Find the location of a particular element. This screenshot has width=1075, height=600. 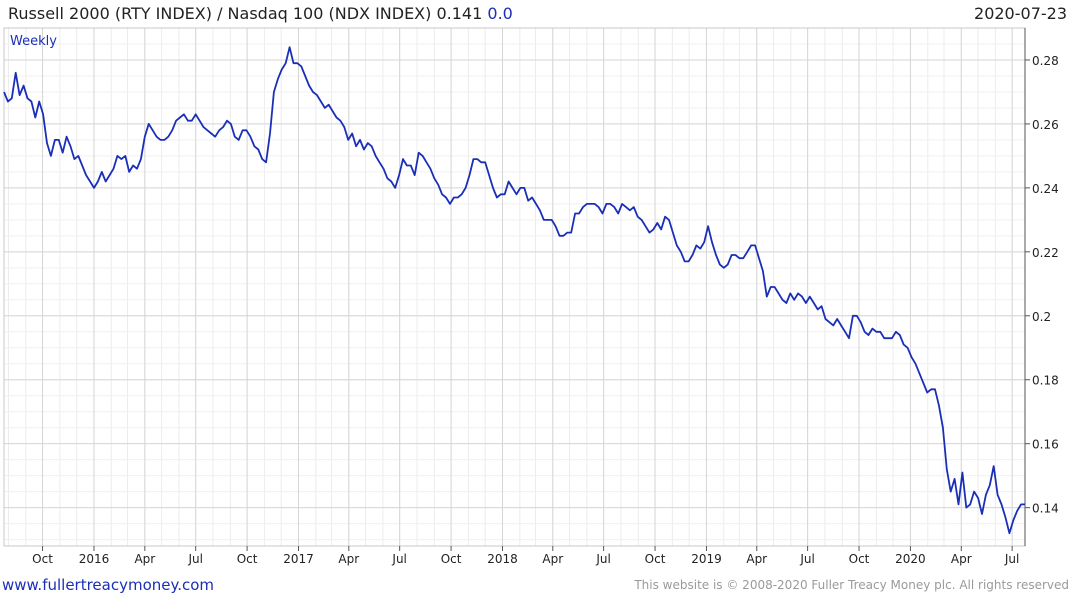

y-tick-label: 0.18 is located at coordinates (1045, 381).